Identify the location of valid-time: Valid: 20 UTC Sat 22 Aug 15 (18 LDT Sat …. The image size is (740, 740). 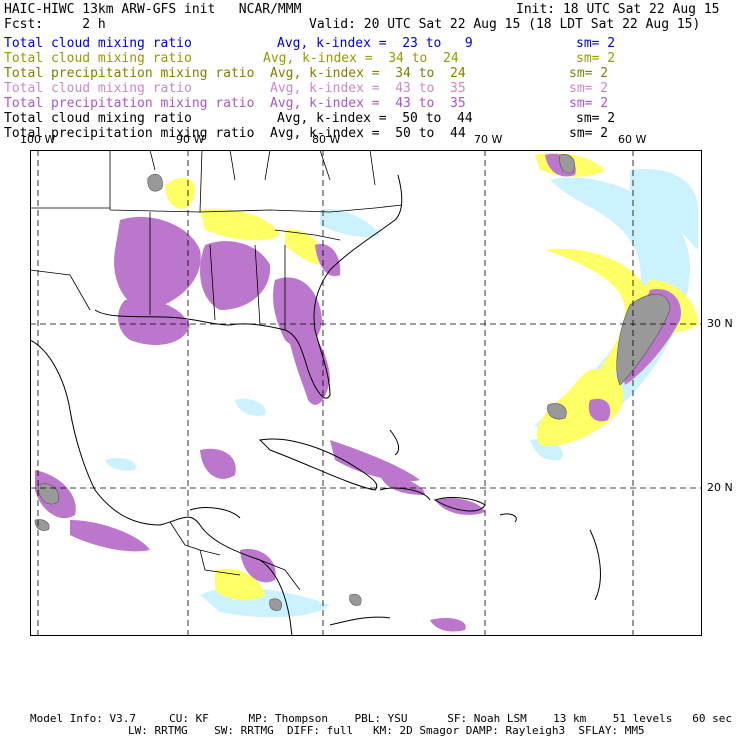
(505, 24).